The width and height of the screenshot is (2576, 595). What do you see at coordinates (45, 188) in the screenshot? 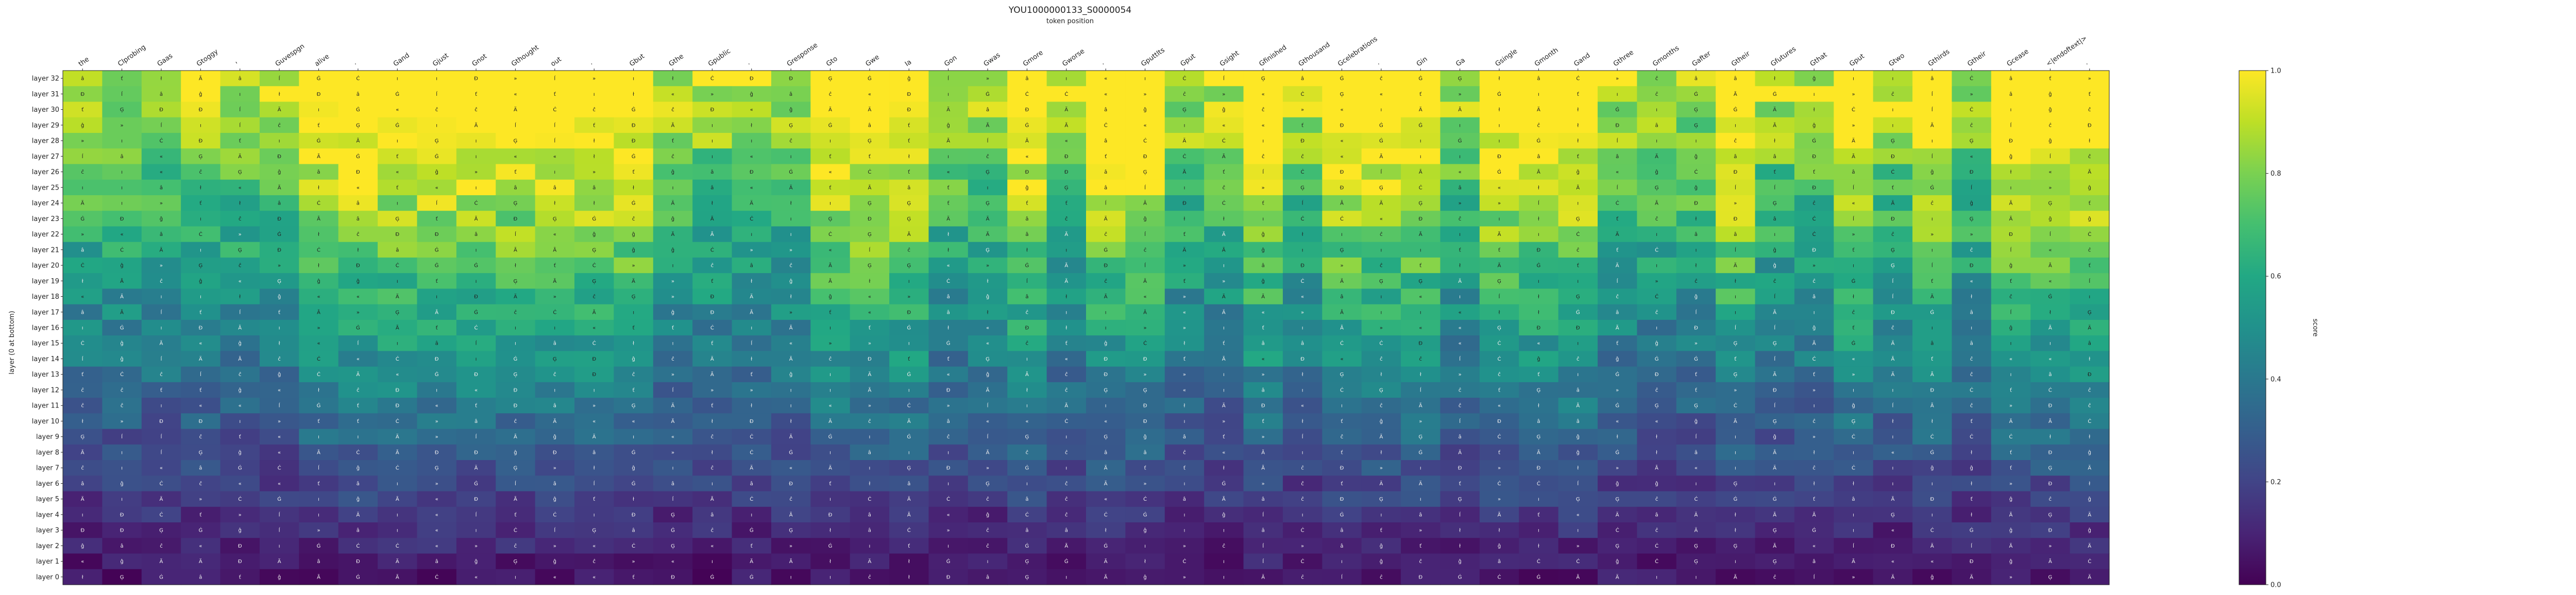
I see `y-tick-label: layer 25` at bounding box center [45, 188].